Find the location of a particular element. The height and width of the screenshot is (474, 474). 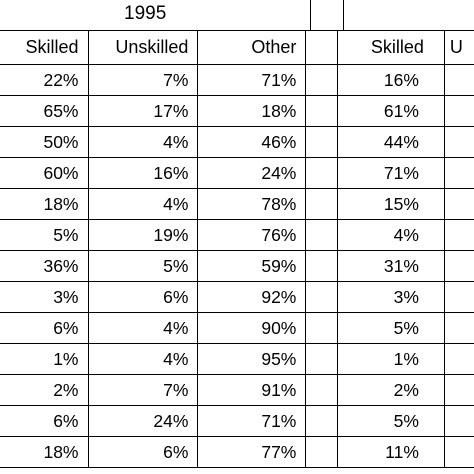

cell-skilled-2: 71% is located at coordinates (391, 173).